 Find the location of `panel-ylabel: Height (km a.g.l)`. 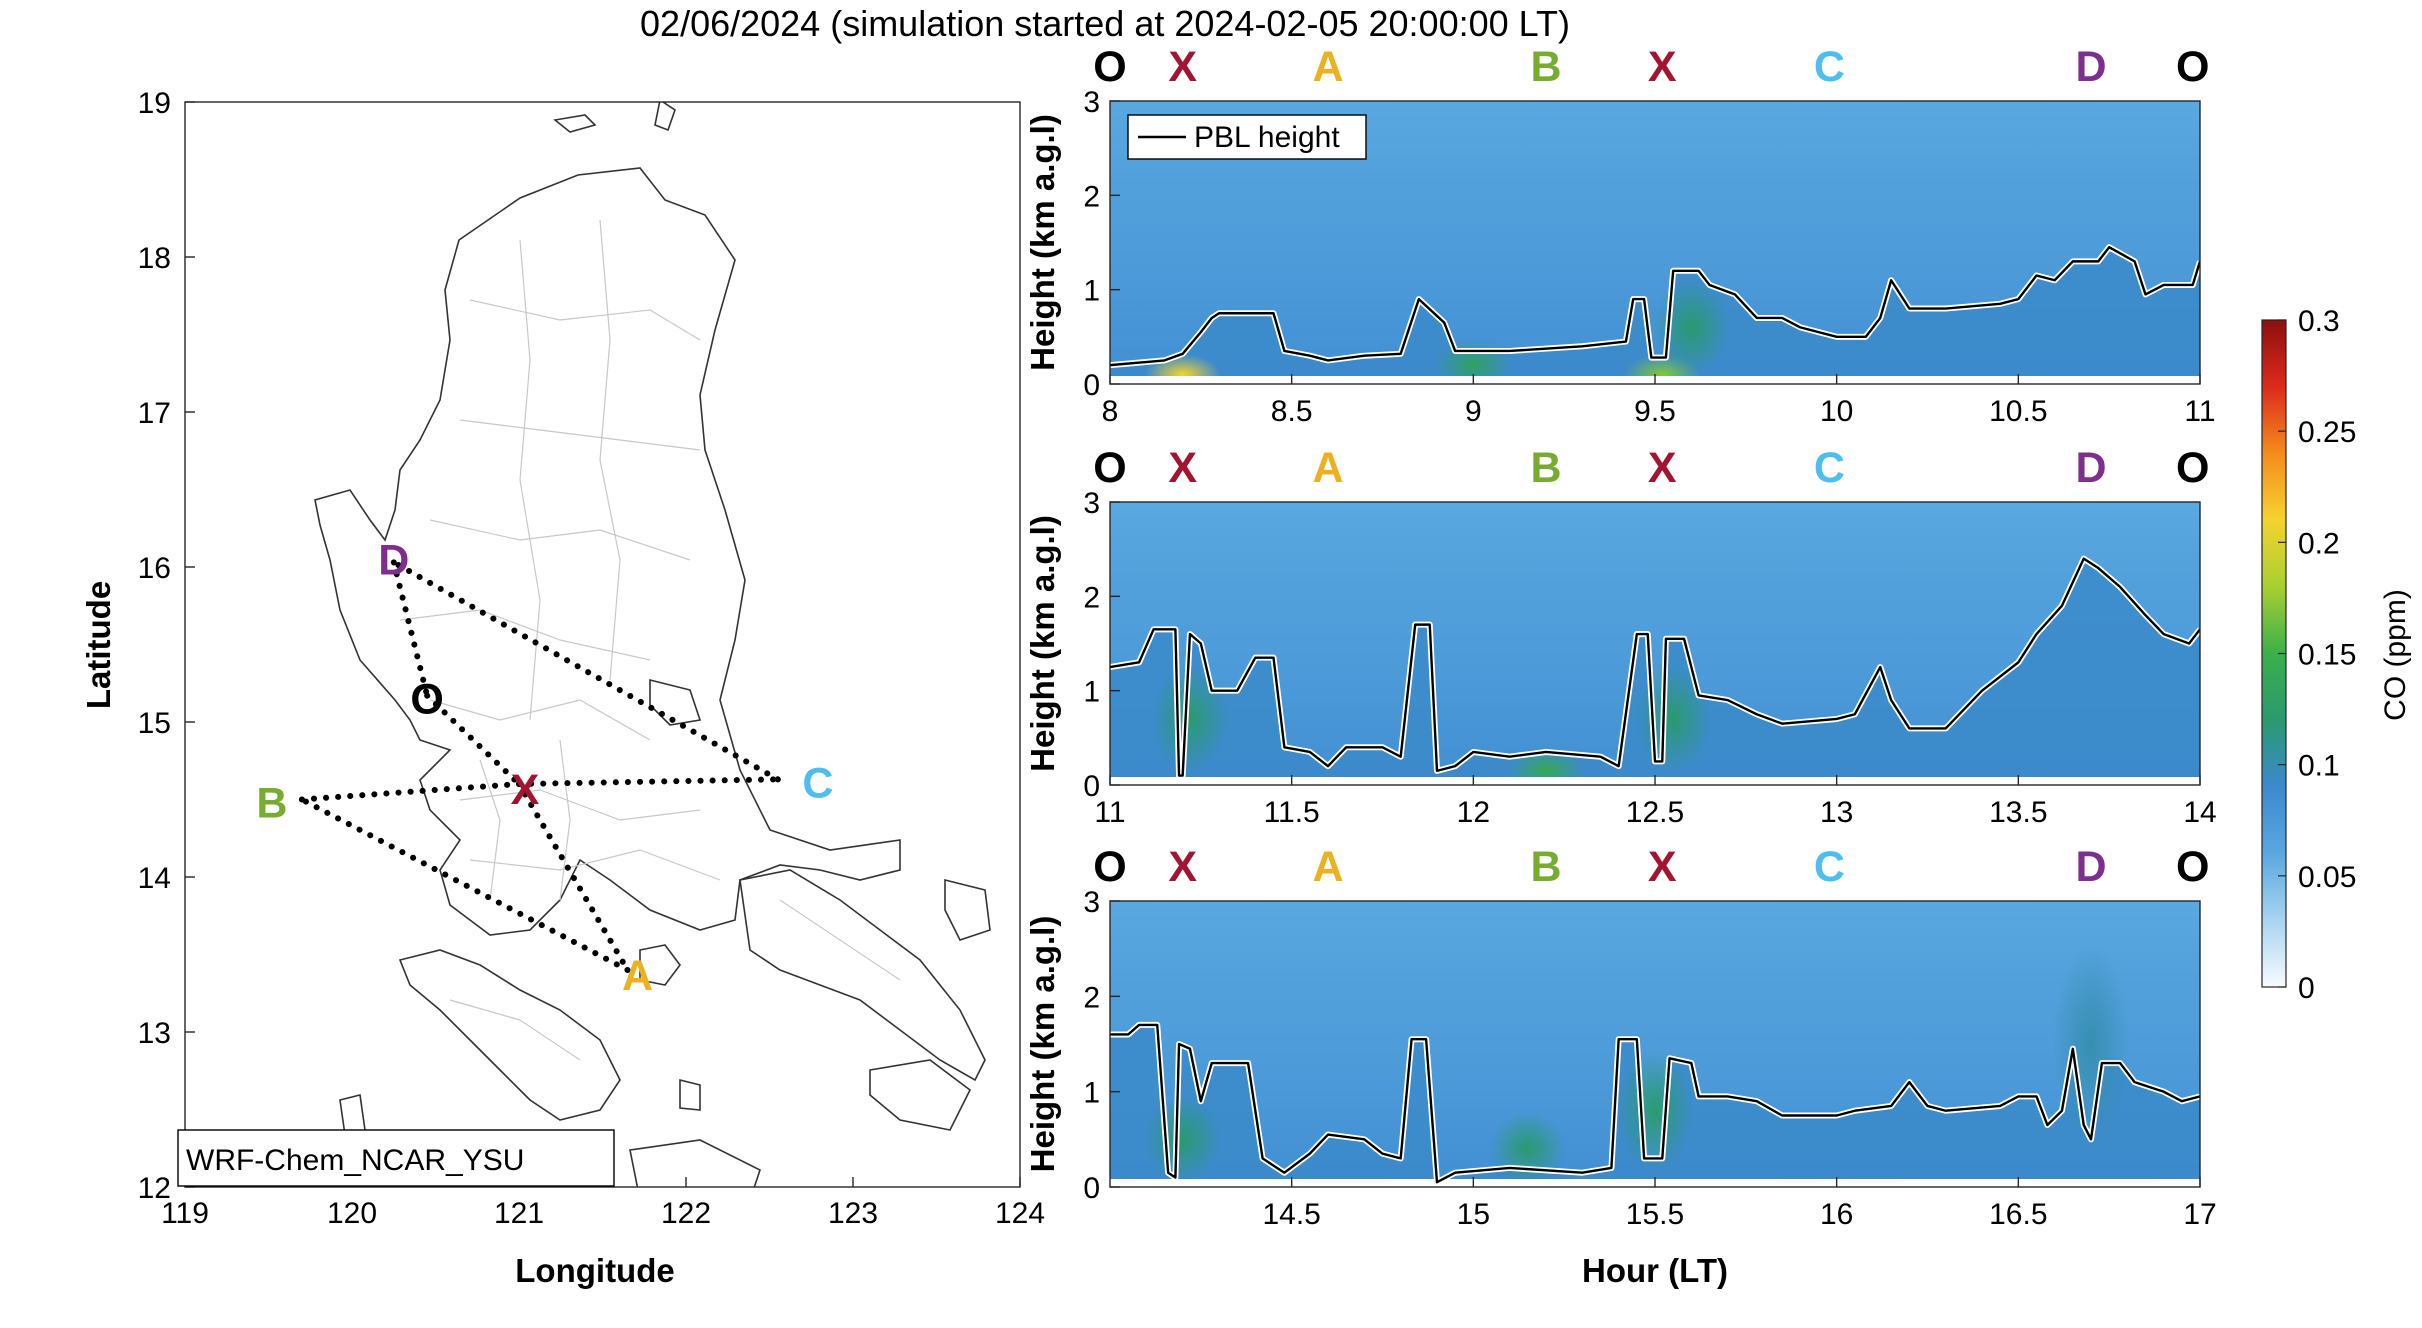

panel-ylabel: Height (km a.g.l) is located at coordinates (1042, 1044).